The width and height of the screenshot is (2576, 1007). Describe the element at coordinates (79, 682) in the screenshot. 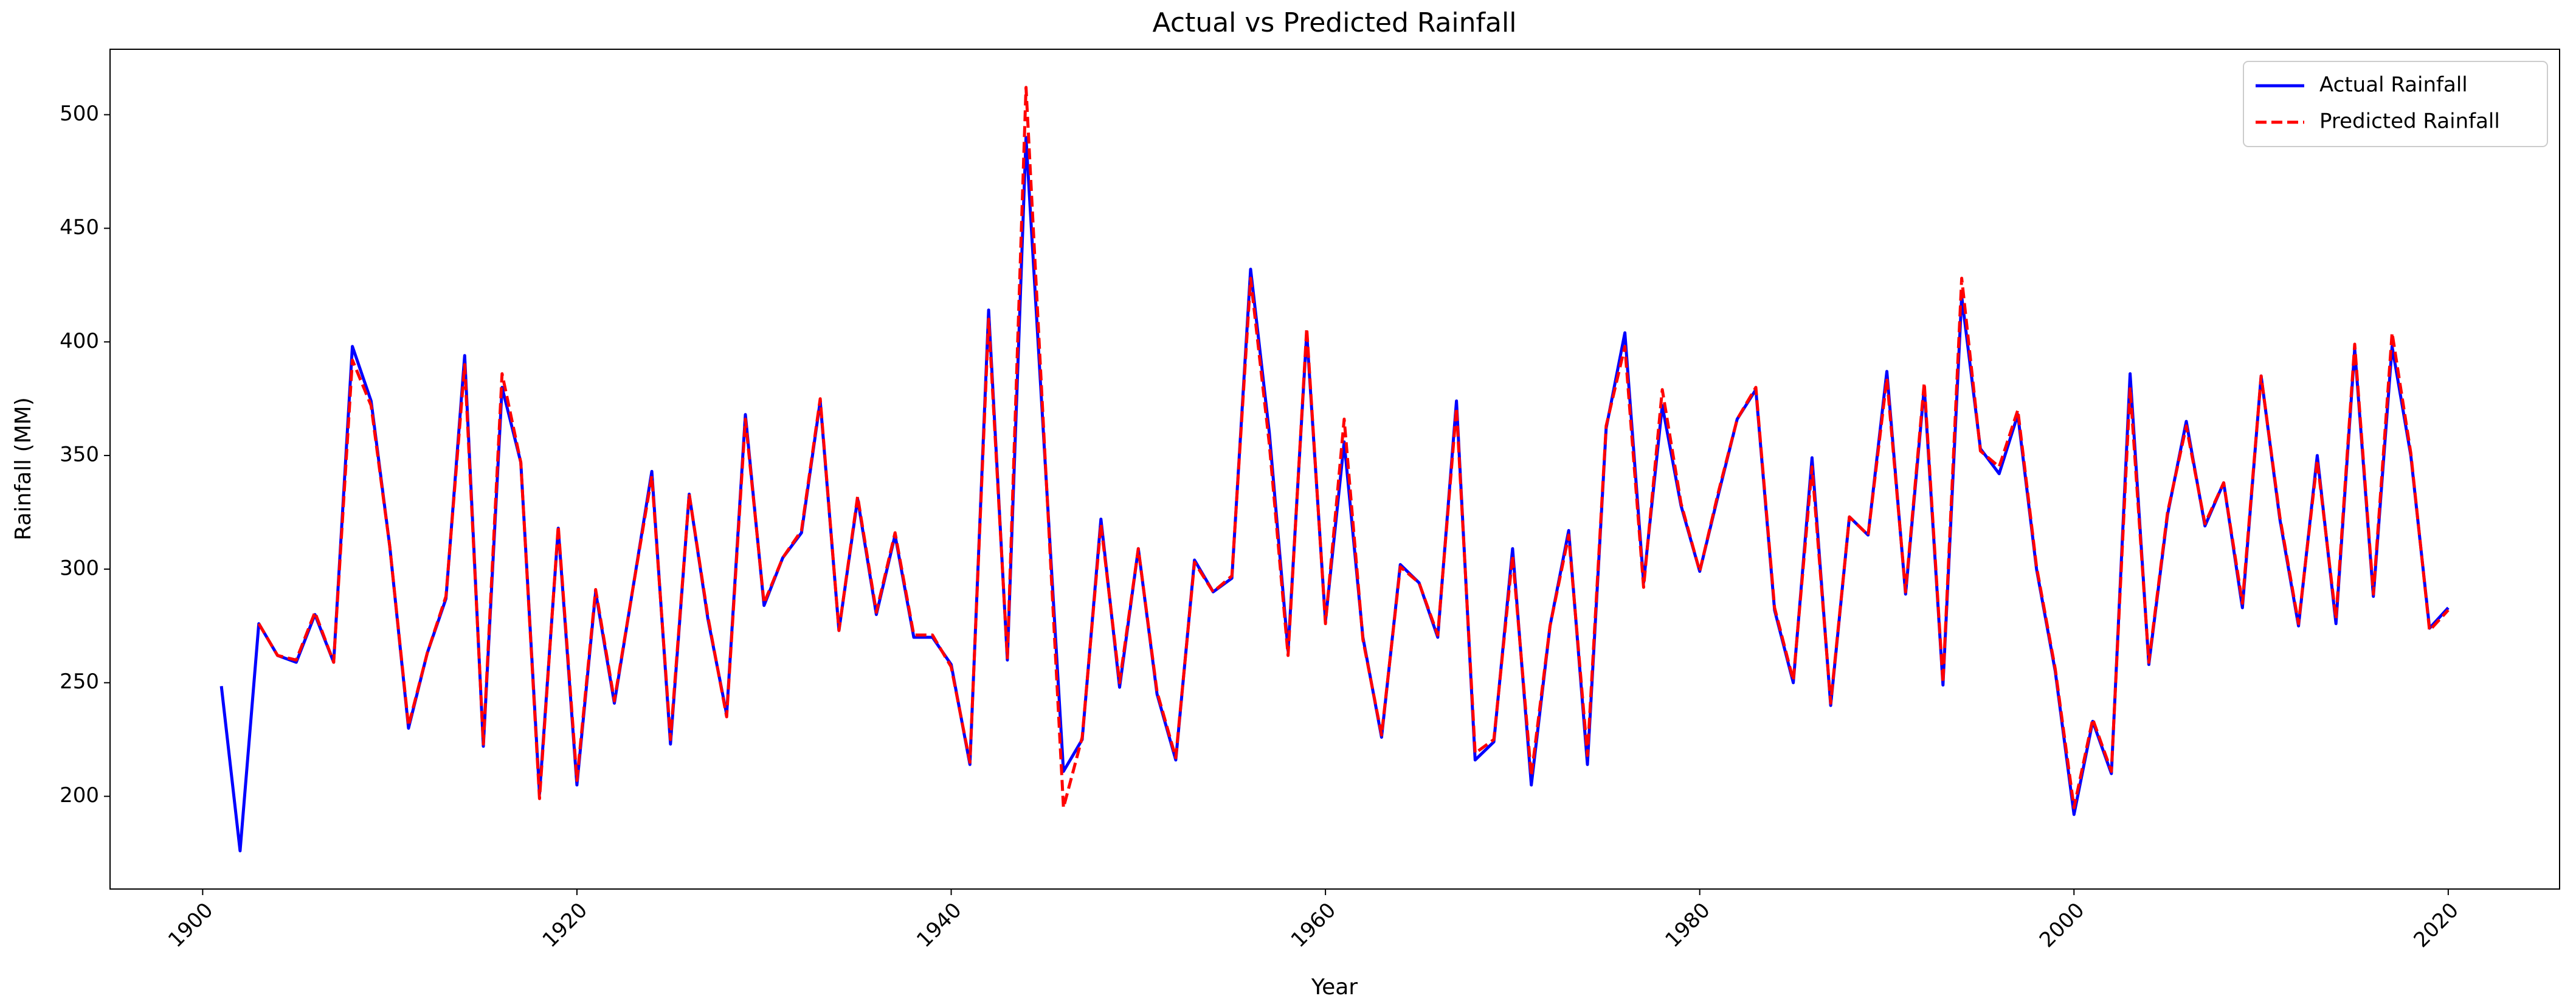

I see `y-tick-label: 250` at that location.